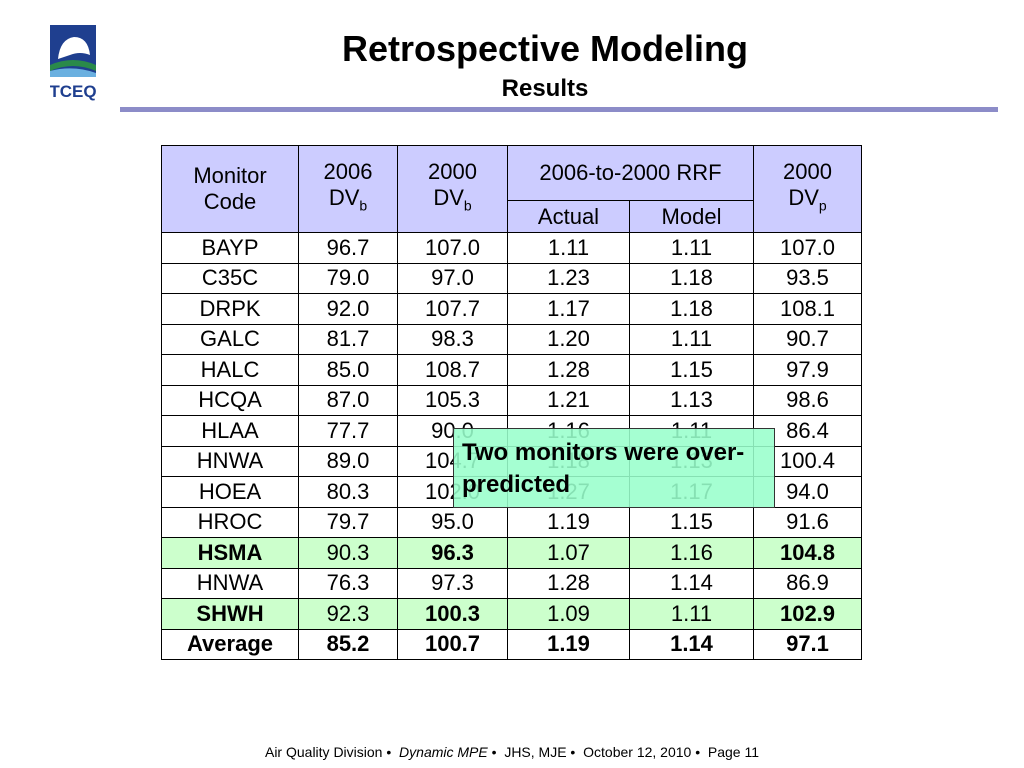 Image resolution: width=1024 pixels, height=768 pixels. What do you see at coordinates (348, 614) in the screenshot?
I see `table-cell: 92.3` at bounding box center [348, 614].